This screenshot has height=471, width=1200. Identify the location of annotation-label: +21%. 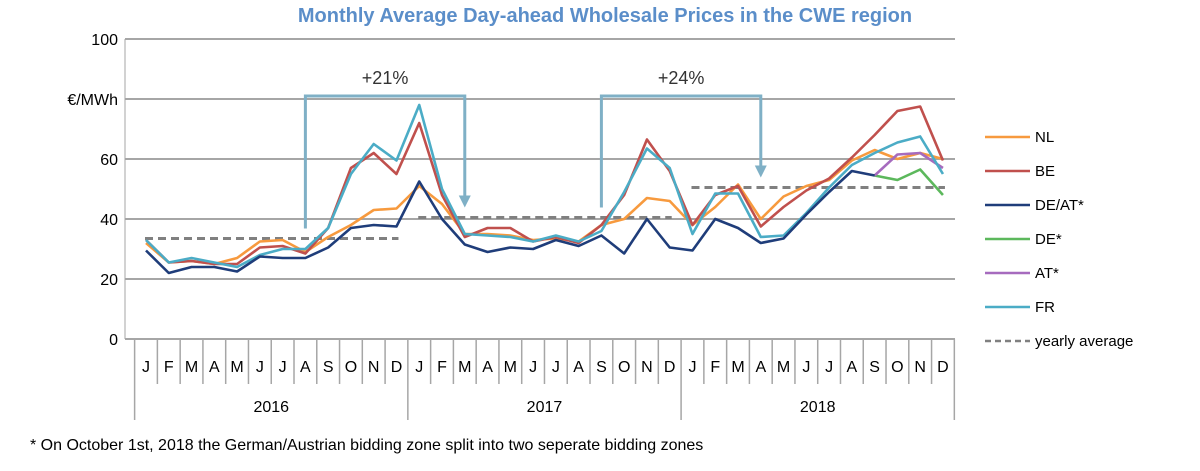
(385, 78).